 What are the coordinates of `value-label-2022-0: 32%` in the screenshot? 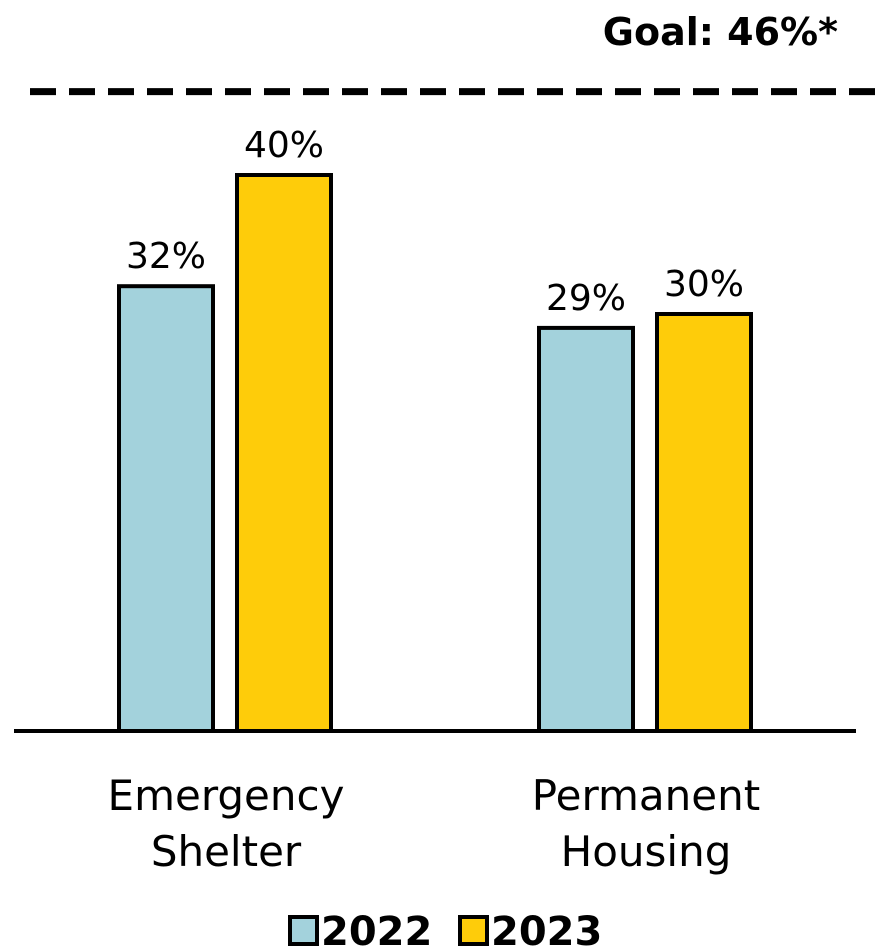 It's located at (166, 256).